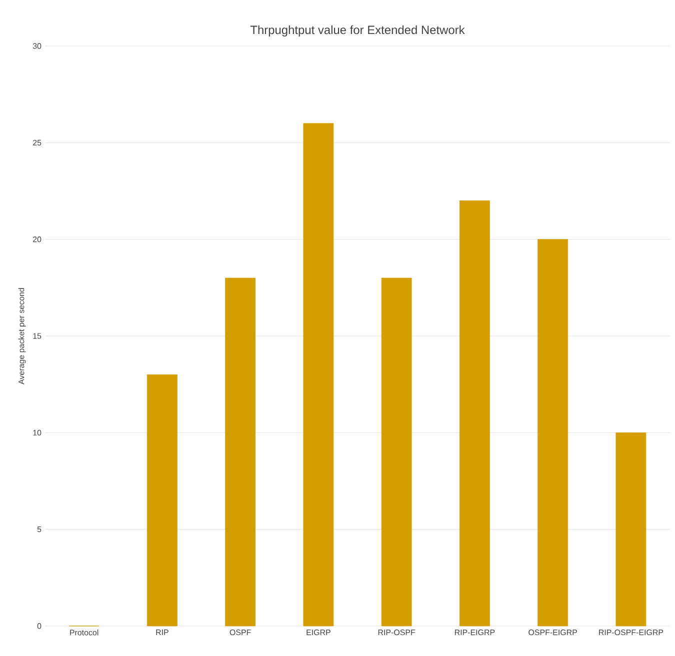 This screenshot has width=675, height=656. I want to click on chart-title: Thrpughtput value for Extended Network, so click(357, 30).